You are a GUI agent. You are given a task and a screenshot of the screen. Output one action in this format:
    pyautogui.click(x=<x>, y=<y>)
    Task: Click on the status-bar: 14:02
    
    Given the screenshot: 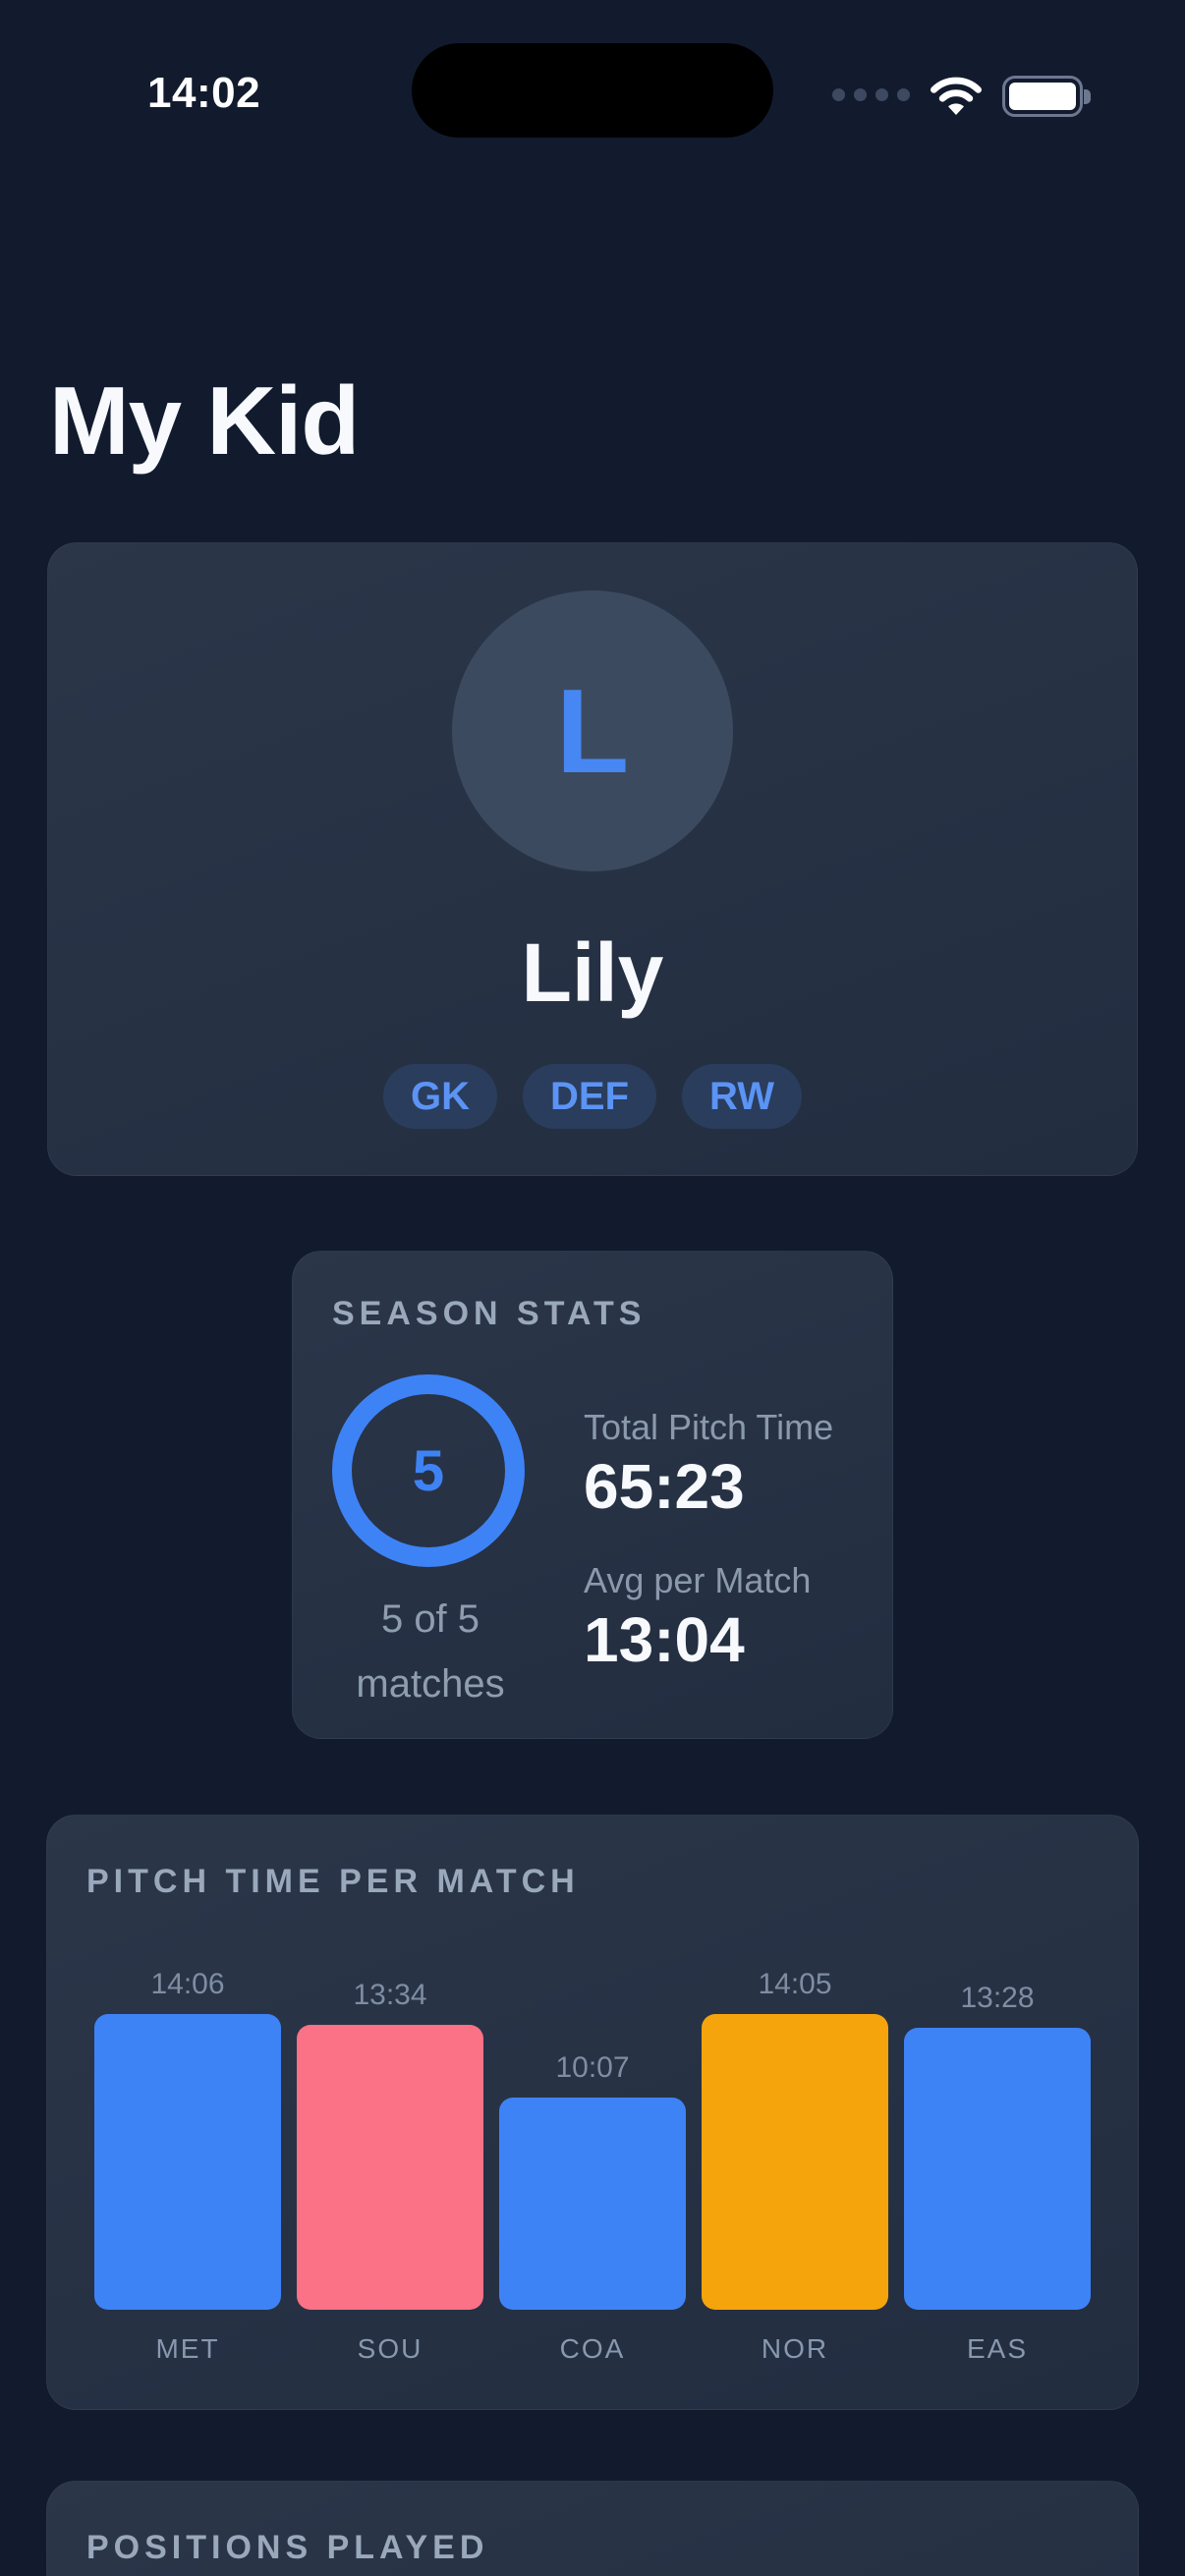 What is the action you would take?
    pyautogui.click(x=592, y=69)
    